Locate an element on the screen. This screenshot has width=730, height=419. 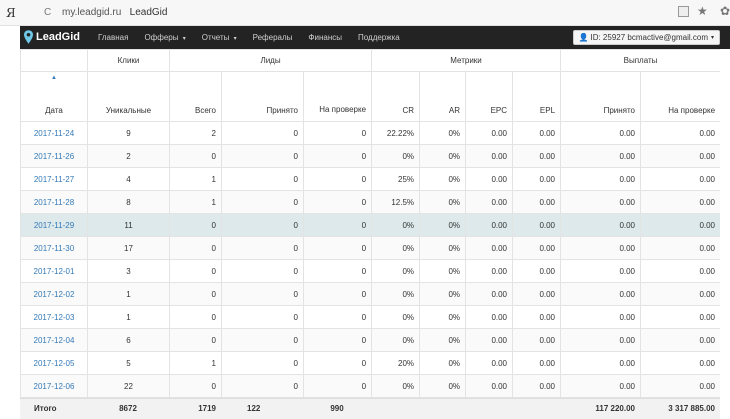
col-ar: AR is located at coordinates (443, 96).